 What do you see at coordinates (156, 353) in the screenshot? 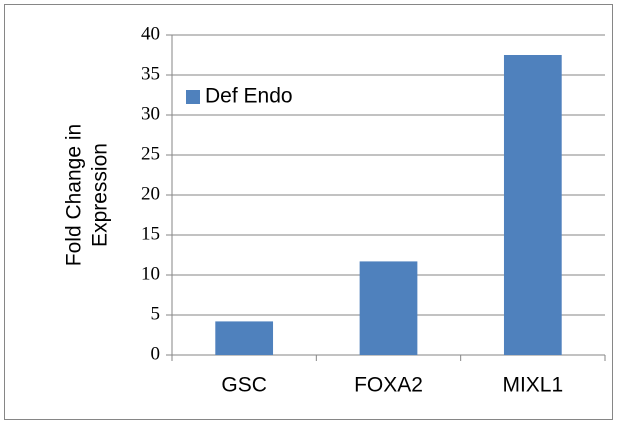
I see `y-tick-label: 0` at bounding box center [156, 353].